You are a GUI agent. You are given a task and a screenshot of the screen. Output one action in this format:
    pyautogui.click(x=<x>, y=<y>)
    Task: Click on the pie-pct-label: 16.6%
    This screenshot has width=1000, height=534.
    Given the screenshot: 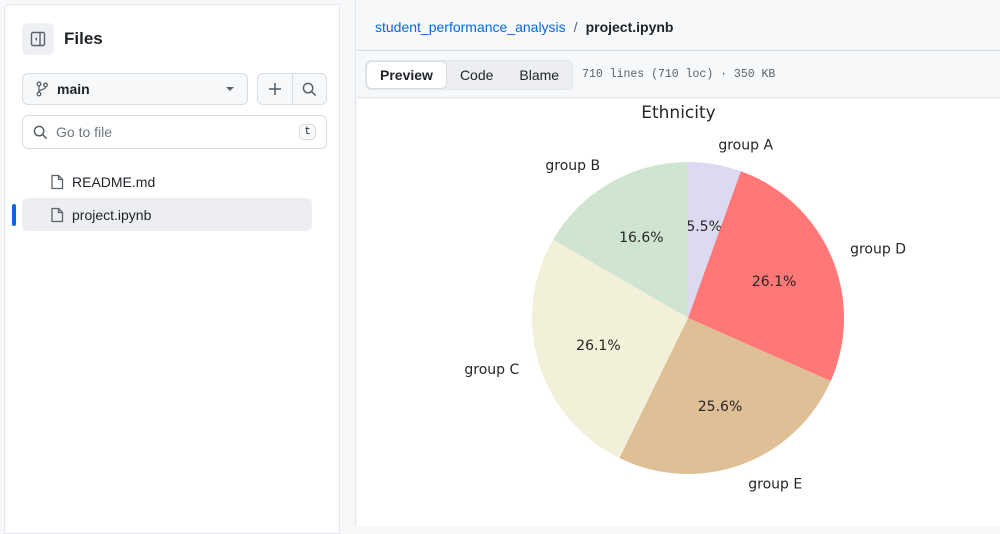 What is the action you would take?
    pyautogui.click(x=641, y=238)
    